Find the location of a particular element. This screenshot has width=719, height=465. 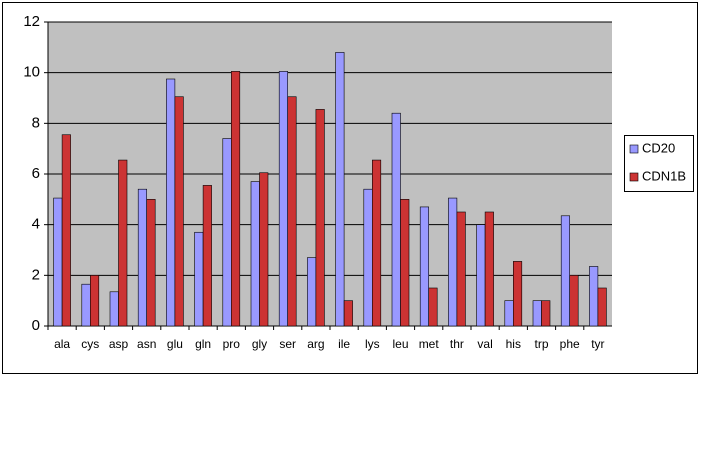

x-tick-label: gln is located at coordinates (203, 344).